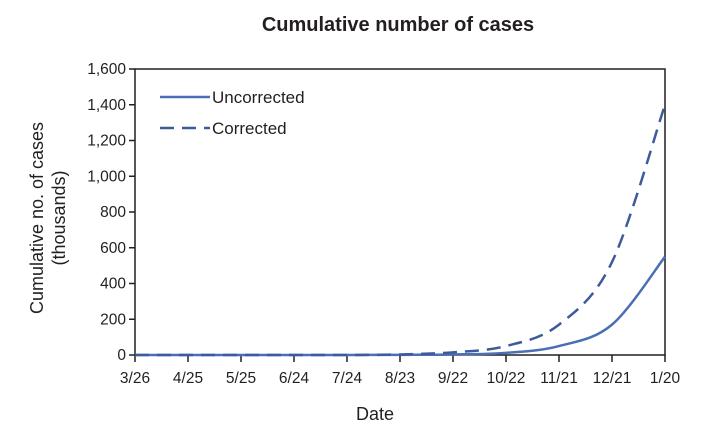 The width and height of the screenshot is (703, 440). I want to click on legend: Uncorrected Corrected, so click(232, 113).